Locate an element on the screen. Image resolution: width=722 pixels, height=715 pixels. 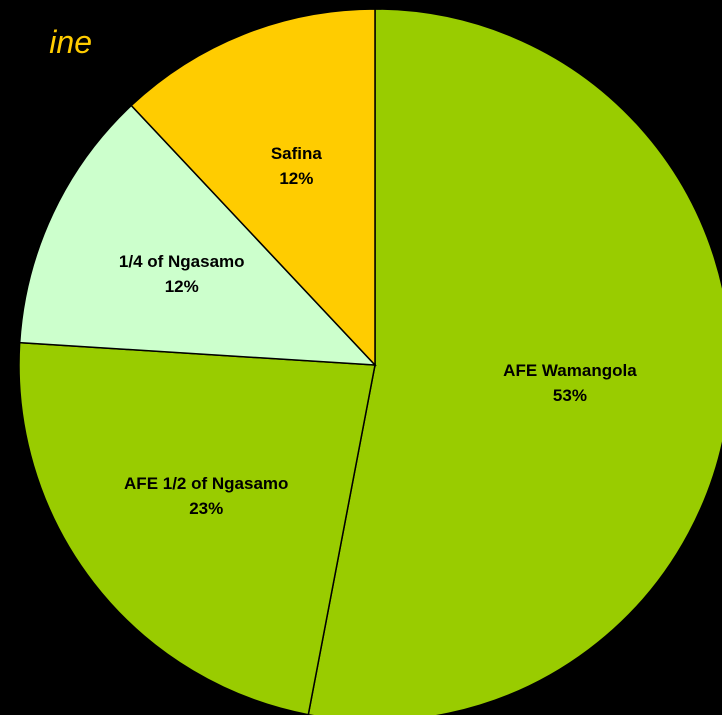
chart-title: ine is located at coordinates (70, 42).